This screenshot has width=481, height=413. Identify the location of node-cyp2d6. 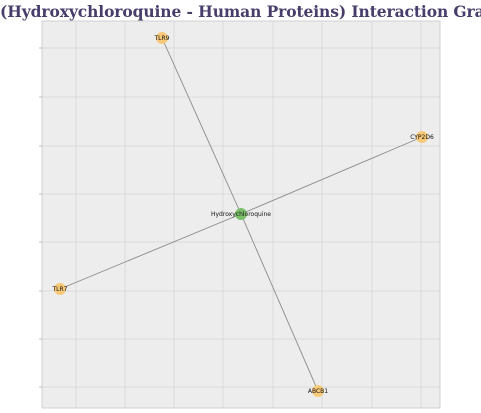
(422, 137).